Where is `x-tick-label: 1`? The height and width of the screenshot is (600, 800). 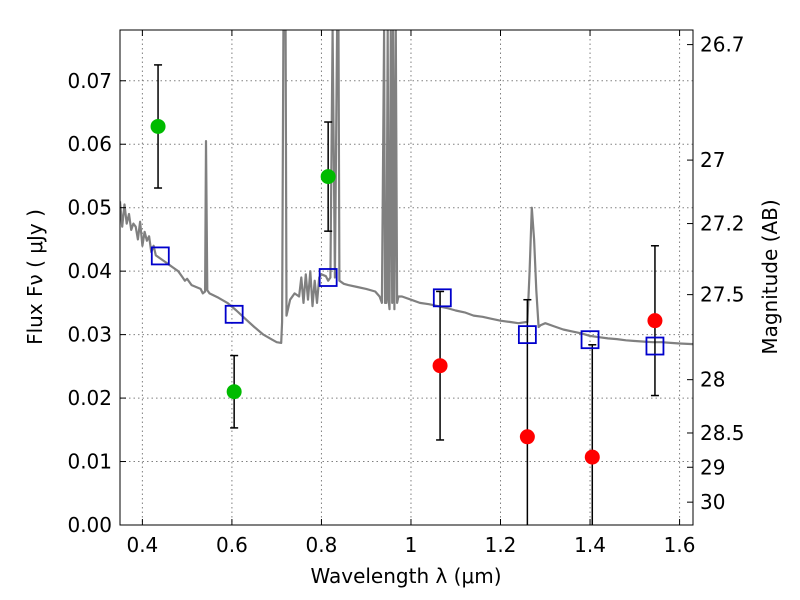
x-tick-label: 1 is located at coordinates (411, 545).